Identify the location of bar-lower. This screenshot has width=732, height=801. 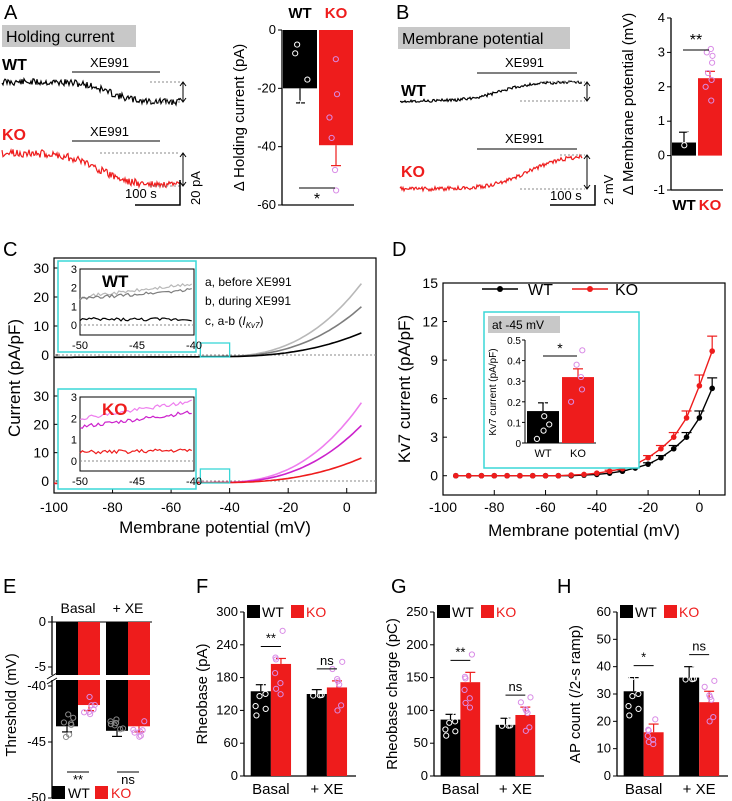
(139, 703).